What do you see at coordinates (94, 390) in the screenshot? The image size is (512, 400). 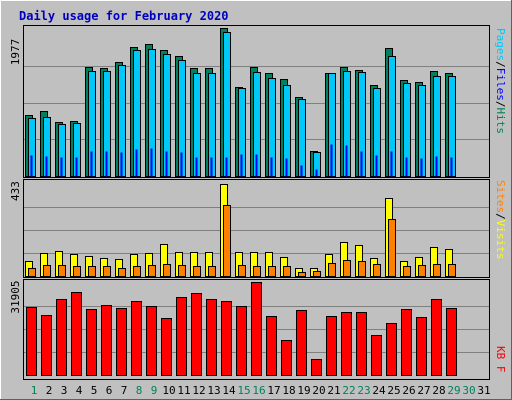 I see `x-tick-label: 5` at bounding box center [94, 390].